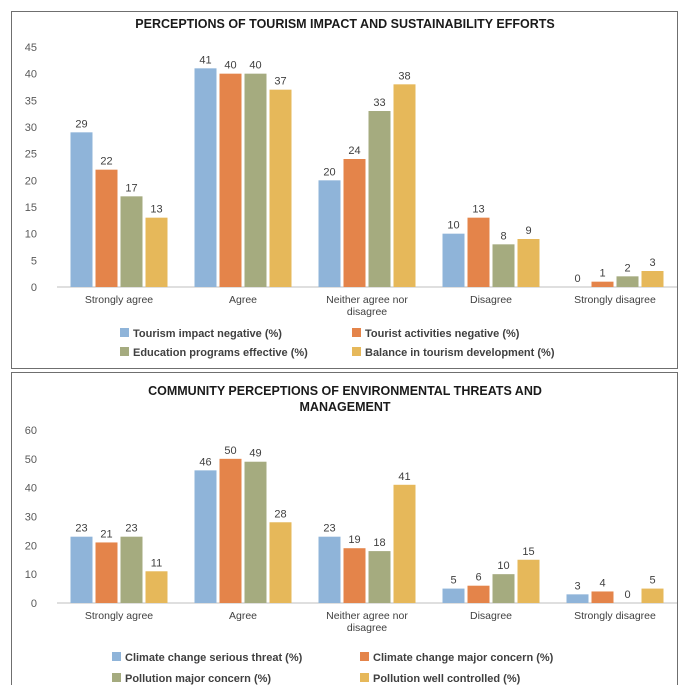 The image size is (681, 686). What do you see at coordinates (354, 151) in the screenshot?
I see `data-label: 24` at bounding box center [354, 151].